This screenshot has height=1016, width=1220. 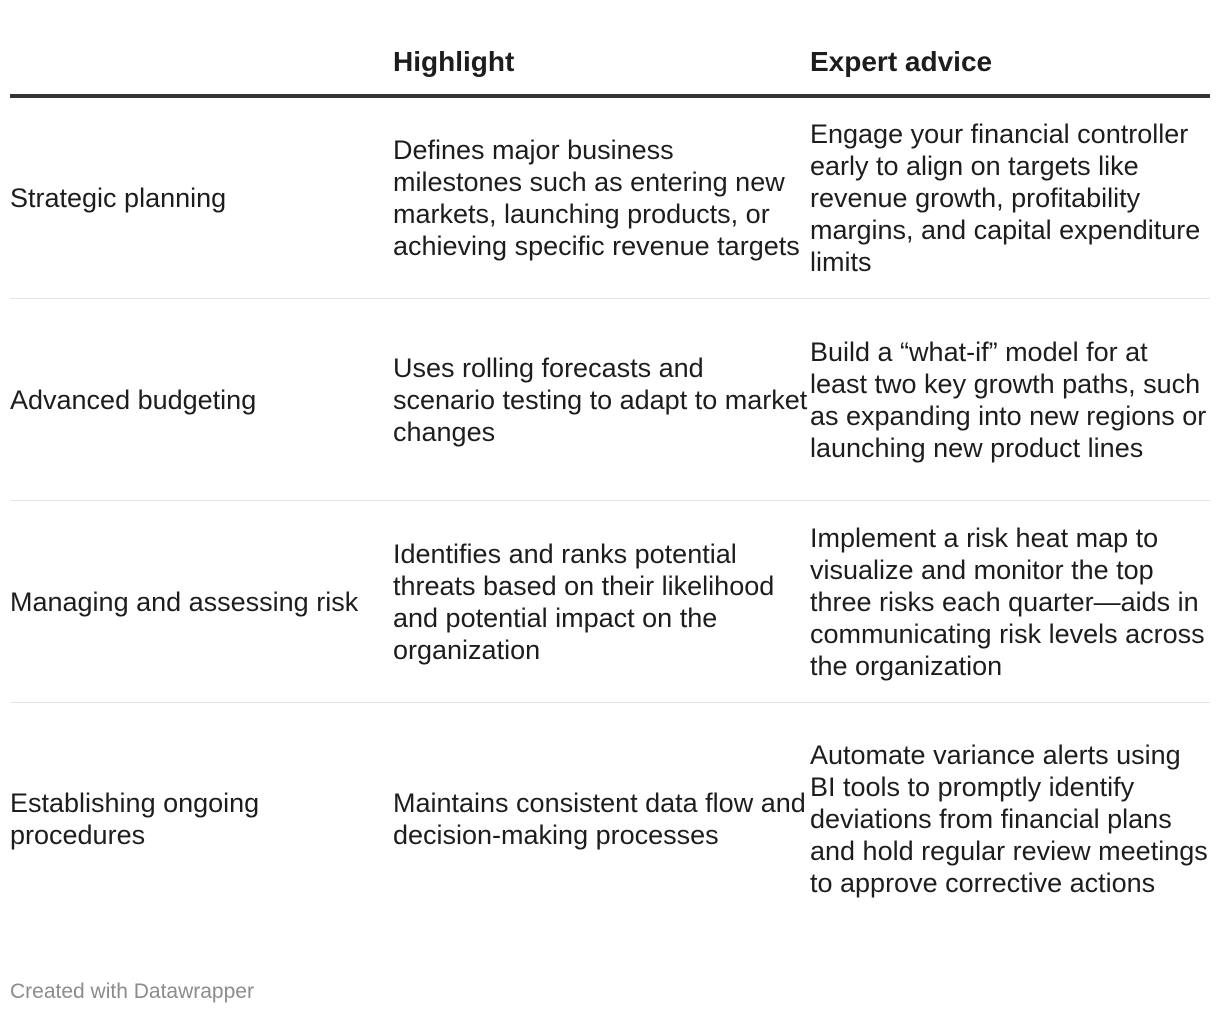 What do you see at coordinates (133, 399) in the screenshot?
I see `row-label: Advanced budgeting` at bounding box center [133, 399].